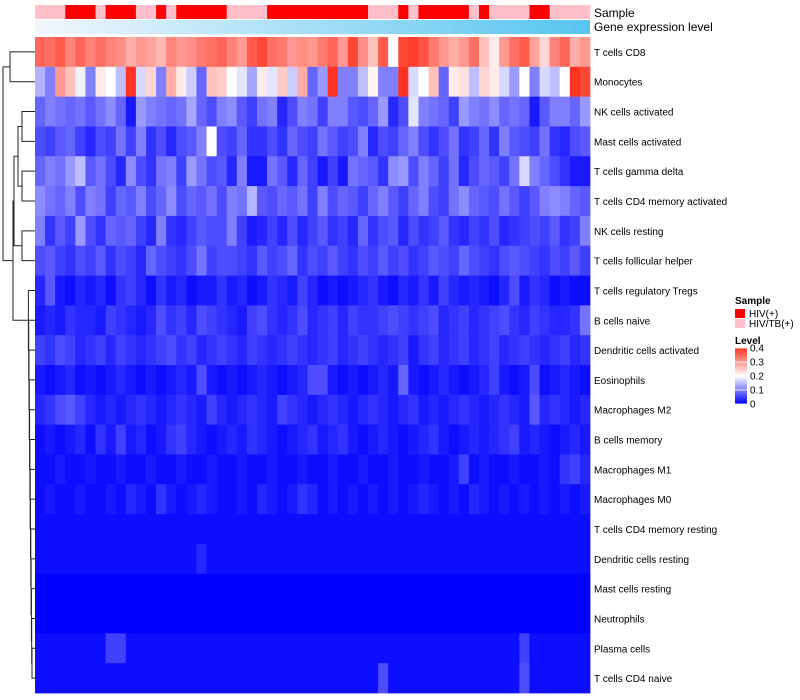  Describe the element at coordinates (628, 441) in the screenshot. I see `row-label: B cells memory` at that location.